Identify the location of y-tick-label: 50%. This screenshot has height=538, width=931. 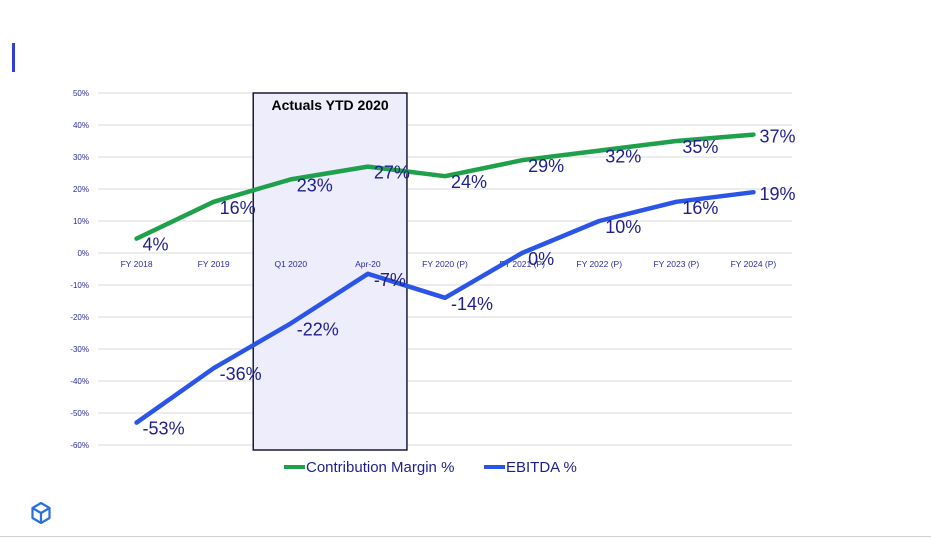
(81, 93).